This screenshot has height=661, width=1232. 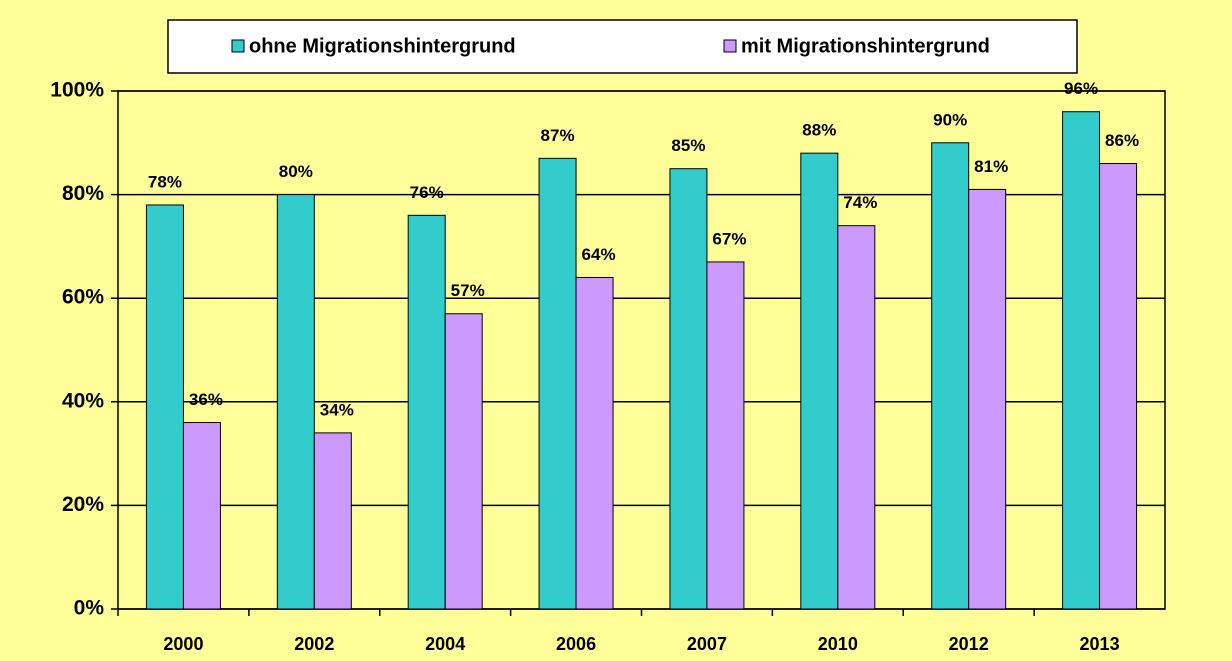 I want to click on legend-box, so click(x=622, y=46).